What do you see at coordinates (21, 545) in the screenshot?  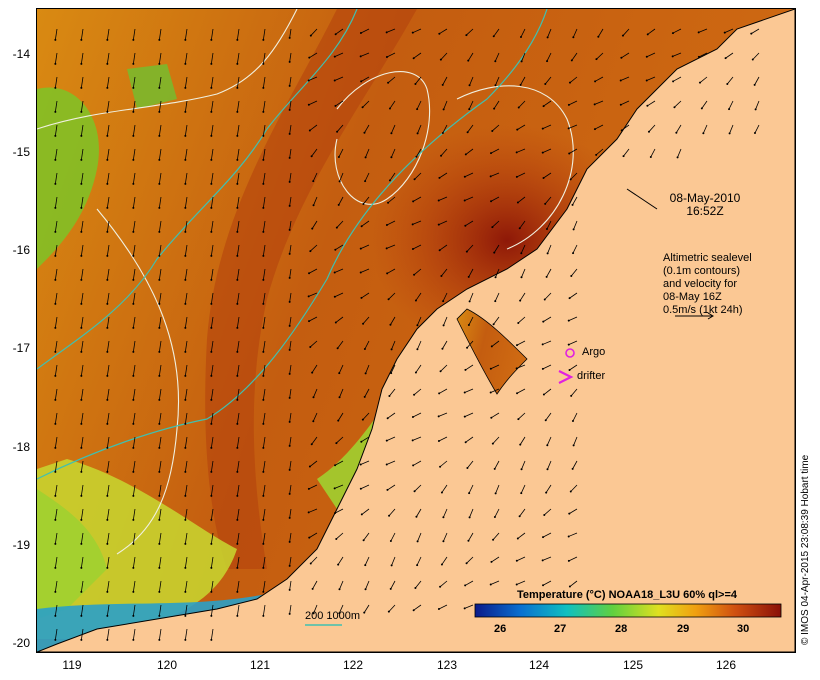 I see `lat-tick: -19` at bounding box center [21, 545].